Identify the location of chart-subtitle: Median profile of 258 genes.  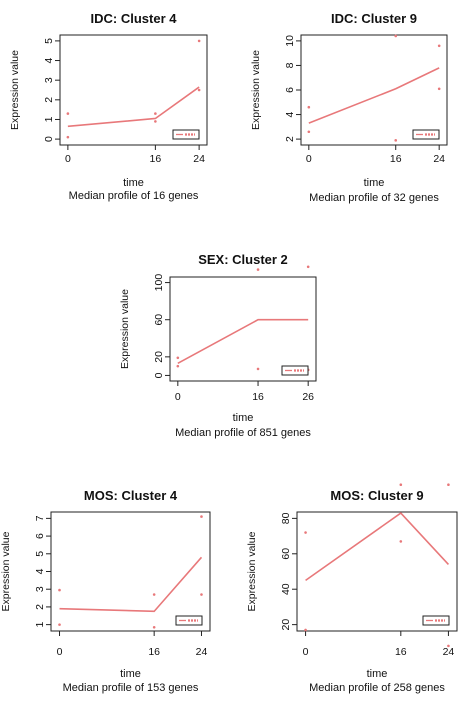
(377, 688).